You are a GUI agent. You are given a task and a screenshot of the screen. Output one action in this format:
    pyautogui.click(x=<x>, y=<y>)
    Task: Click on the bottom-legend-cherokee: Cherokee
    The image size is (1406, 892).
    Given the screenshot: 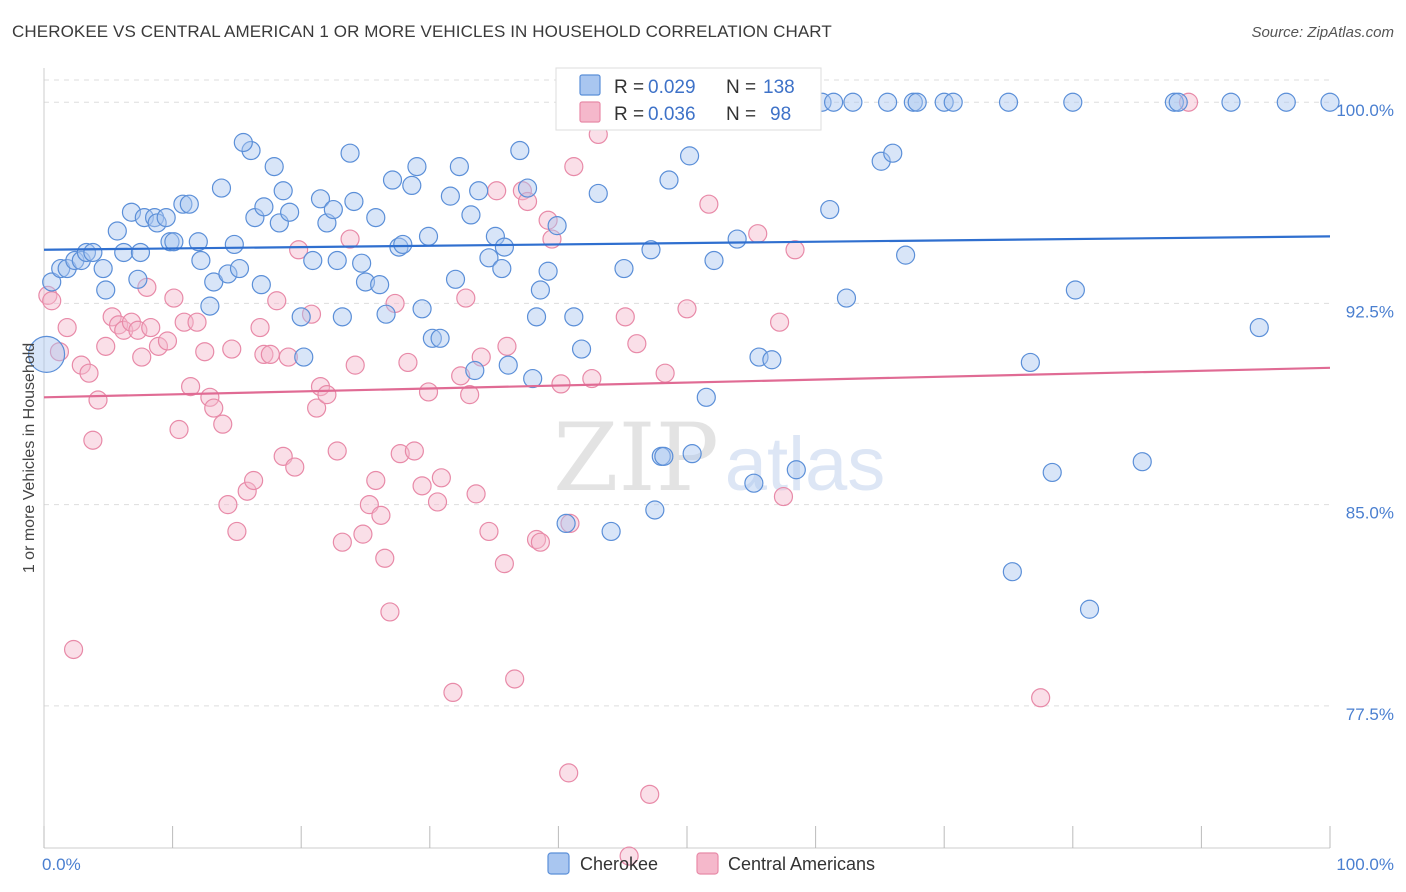 What is the action you would take?
    pyautogui.click(x=619, y=864)
    